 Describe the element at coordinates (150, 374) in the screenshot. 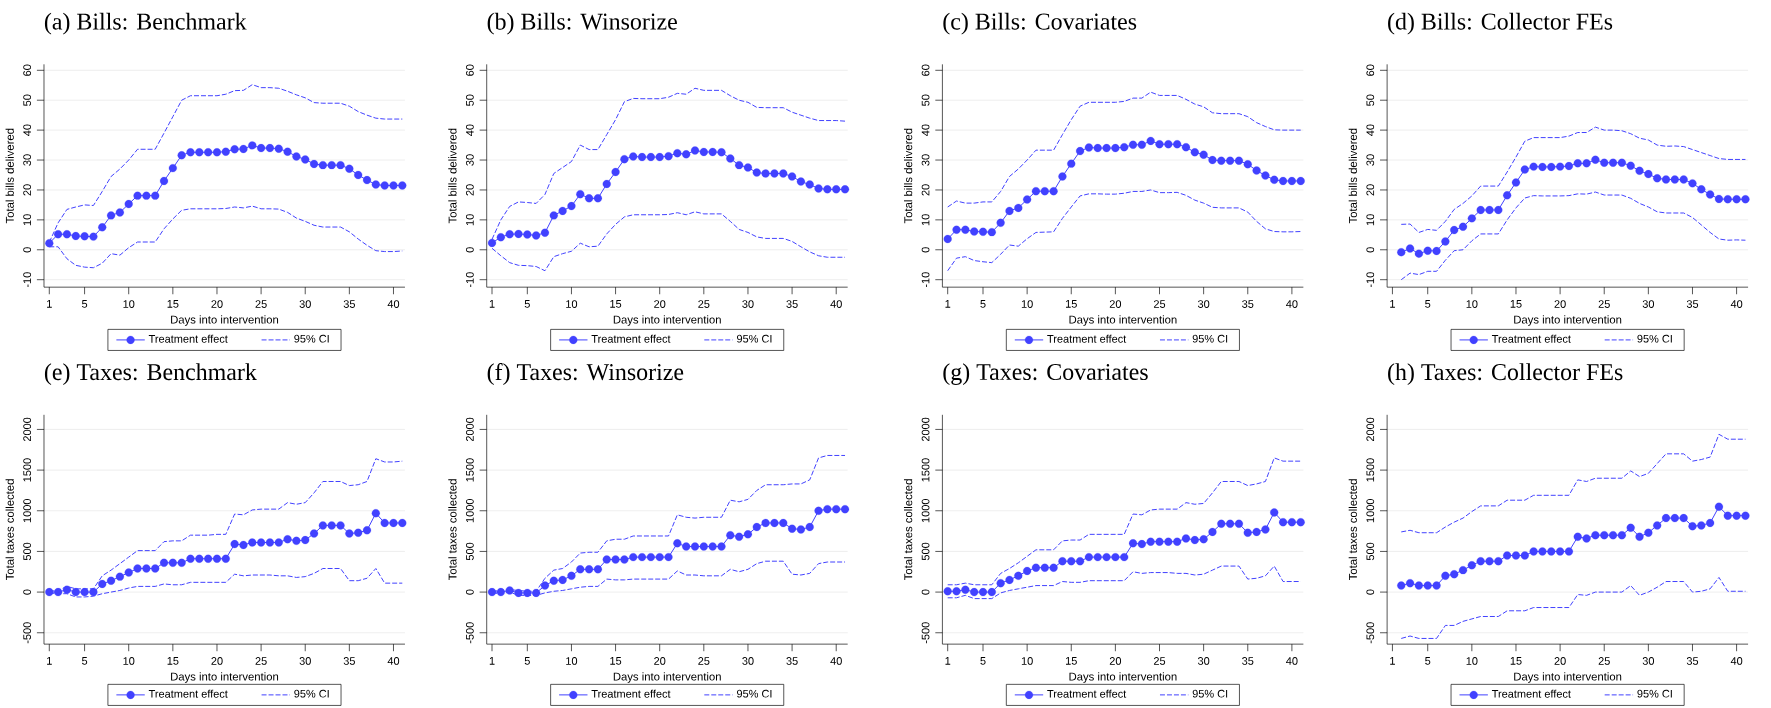

I see `chart-title: (e) Taxes: Benchmark` at that location.